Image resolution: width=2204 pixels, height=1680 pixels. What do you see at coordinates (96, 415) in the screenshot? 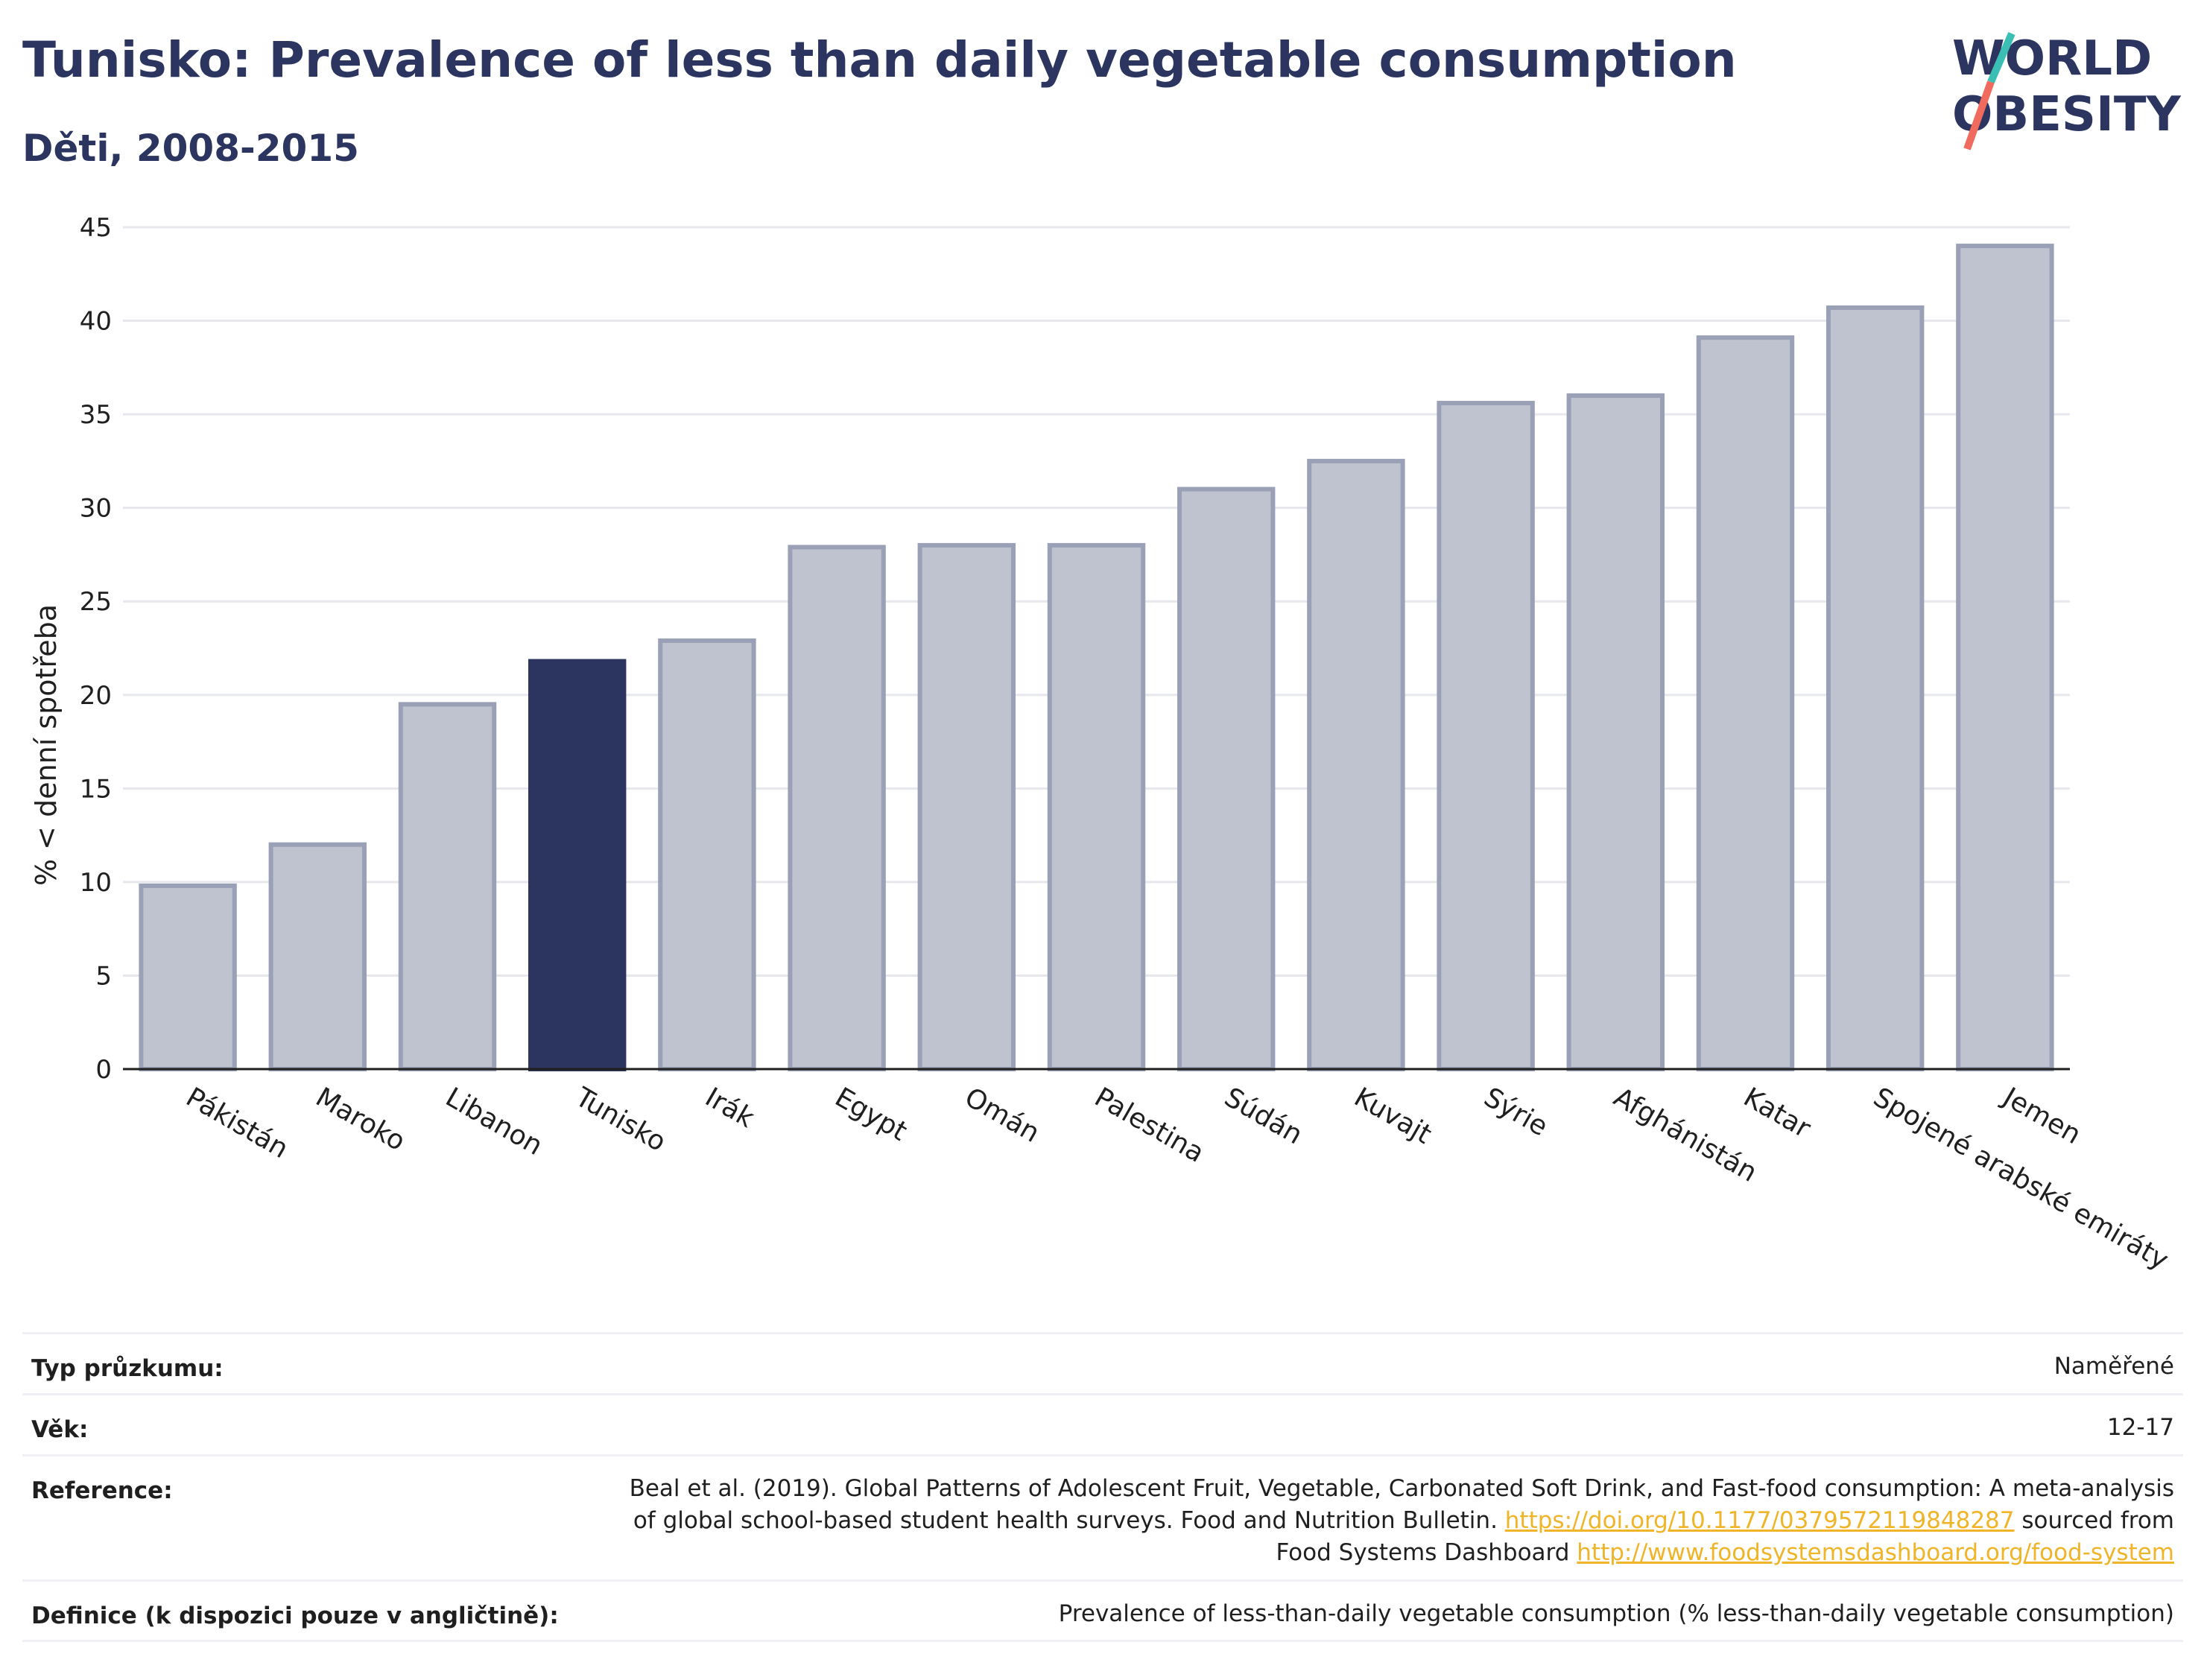
I see `y-tick-label: 35` at bounding box center [96, 415].